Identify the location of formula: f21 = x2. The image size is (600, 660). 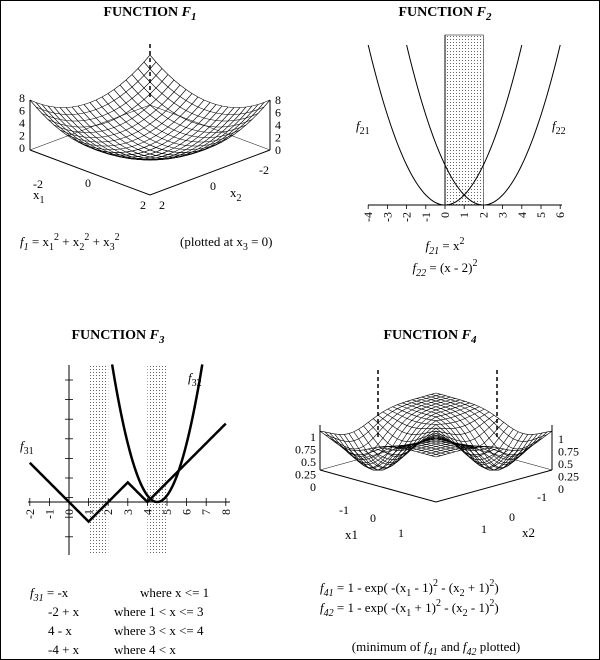
(445, 246).